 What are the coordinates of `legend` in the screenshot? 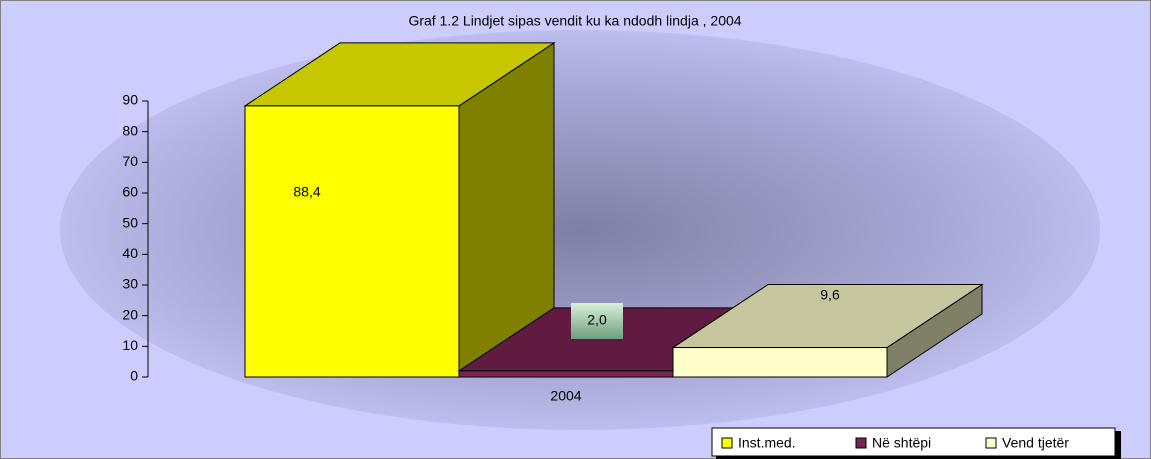 It's located at (913, 442).